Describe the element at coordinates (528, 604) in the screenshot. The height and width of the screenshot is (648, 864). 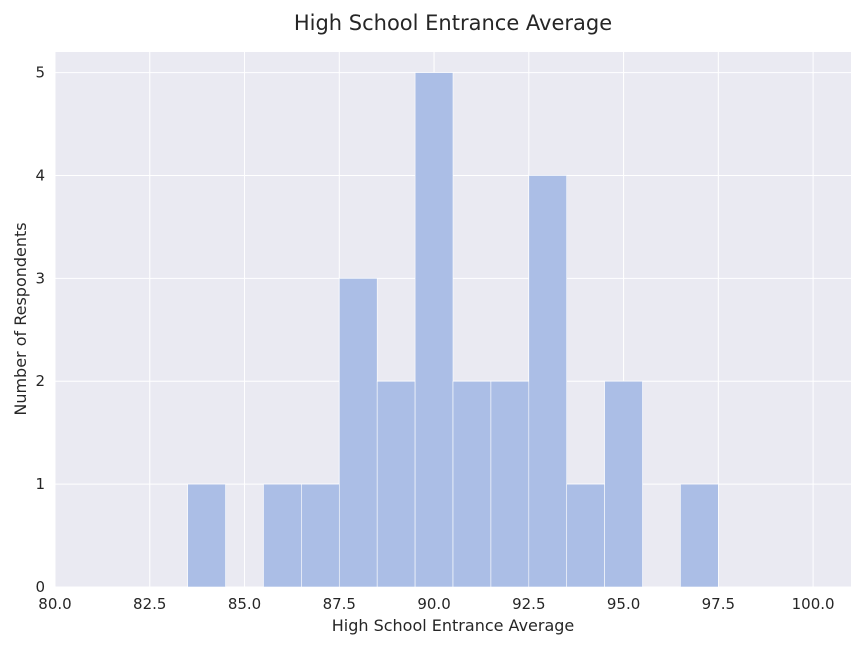
I see `x-tick-label: 92.5` at that location.